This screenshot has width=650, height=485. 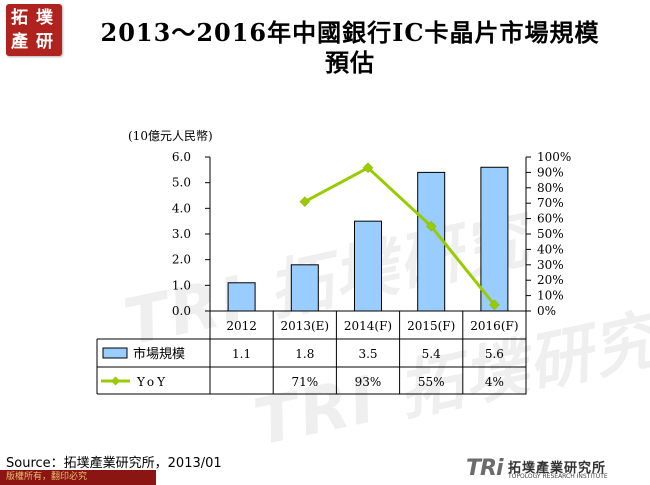 What do you see at coordinates (304, 382) in the screenshot?
I see `data-label-yoy: 71%` at bounding box center [304, 382].